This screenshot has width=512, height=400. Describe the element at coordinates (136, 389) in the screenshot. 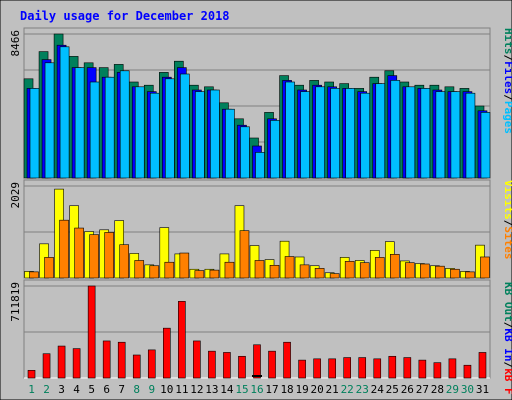

I see `x-tick-day-8: 8` at that location.